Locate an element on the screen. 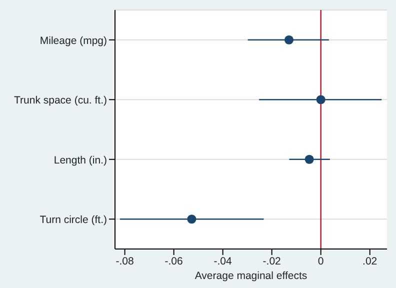  x-tick-label: 0 is located at coordinates (321, 261).